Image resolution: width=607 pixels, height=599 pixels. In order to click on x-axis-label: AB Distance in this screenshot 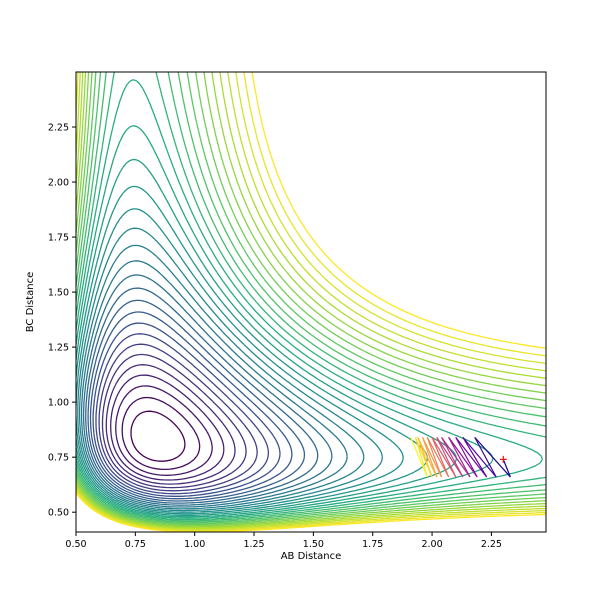, I will do `click(311, 556)`.